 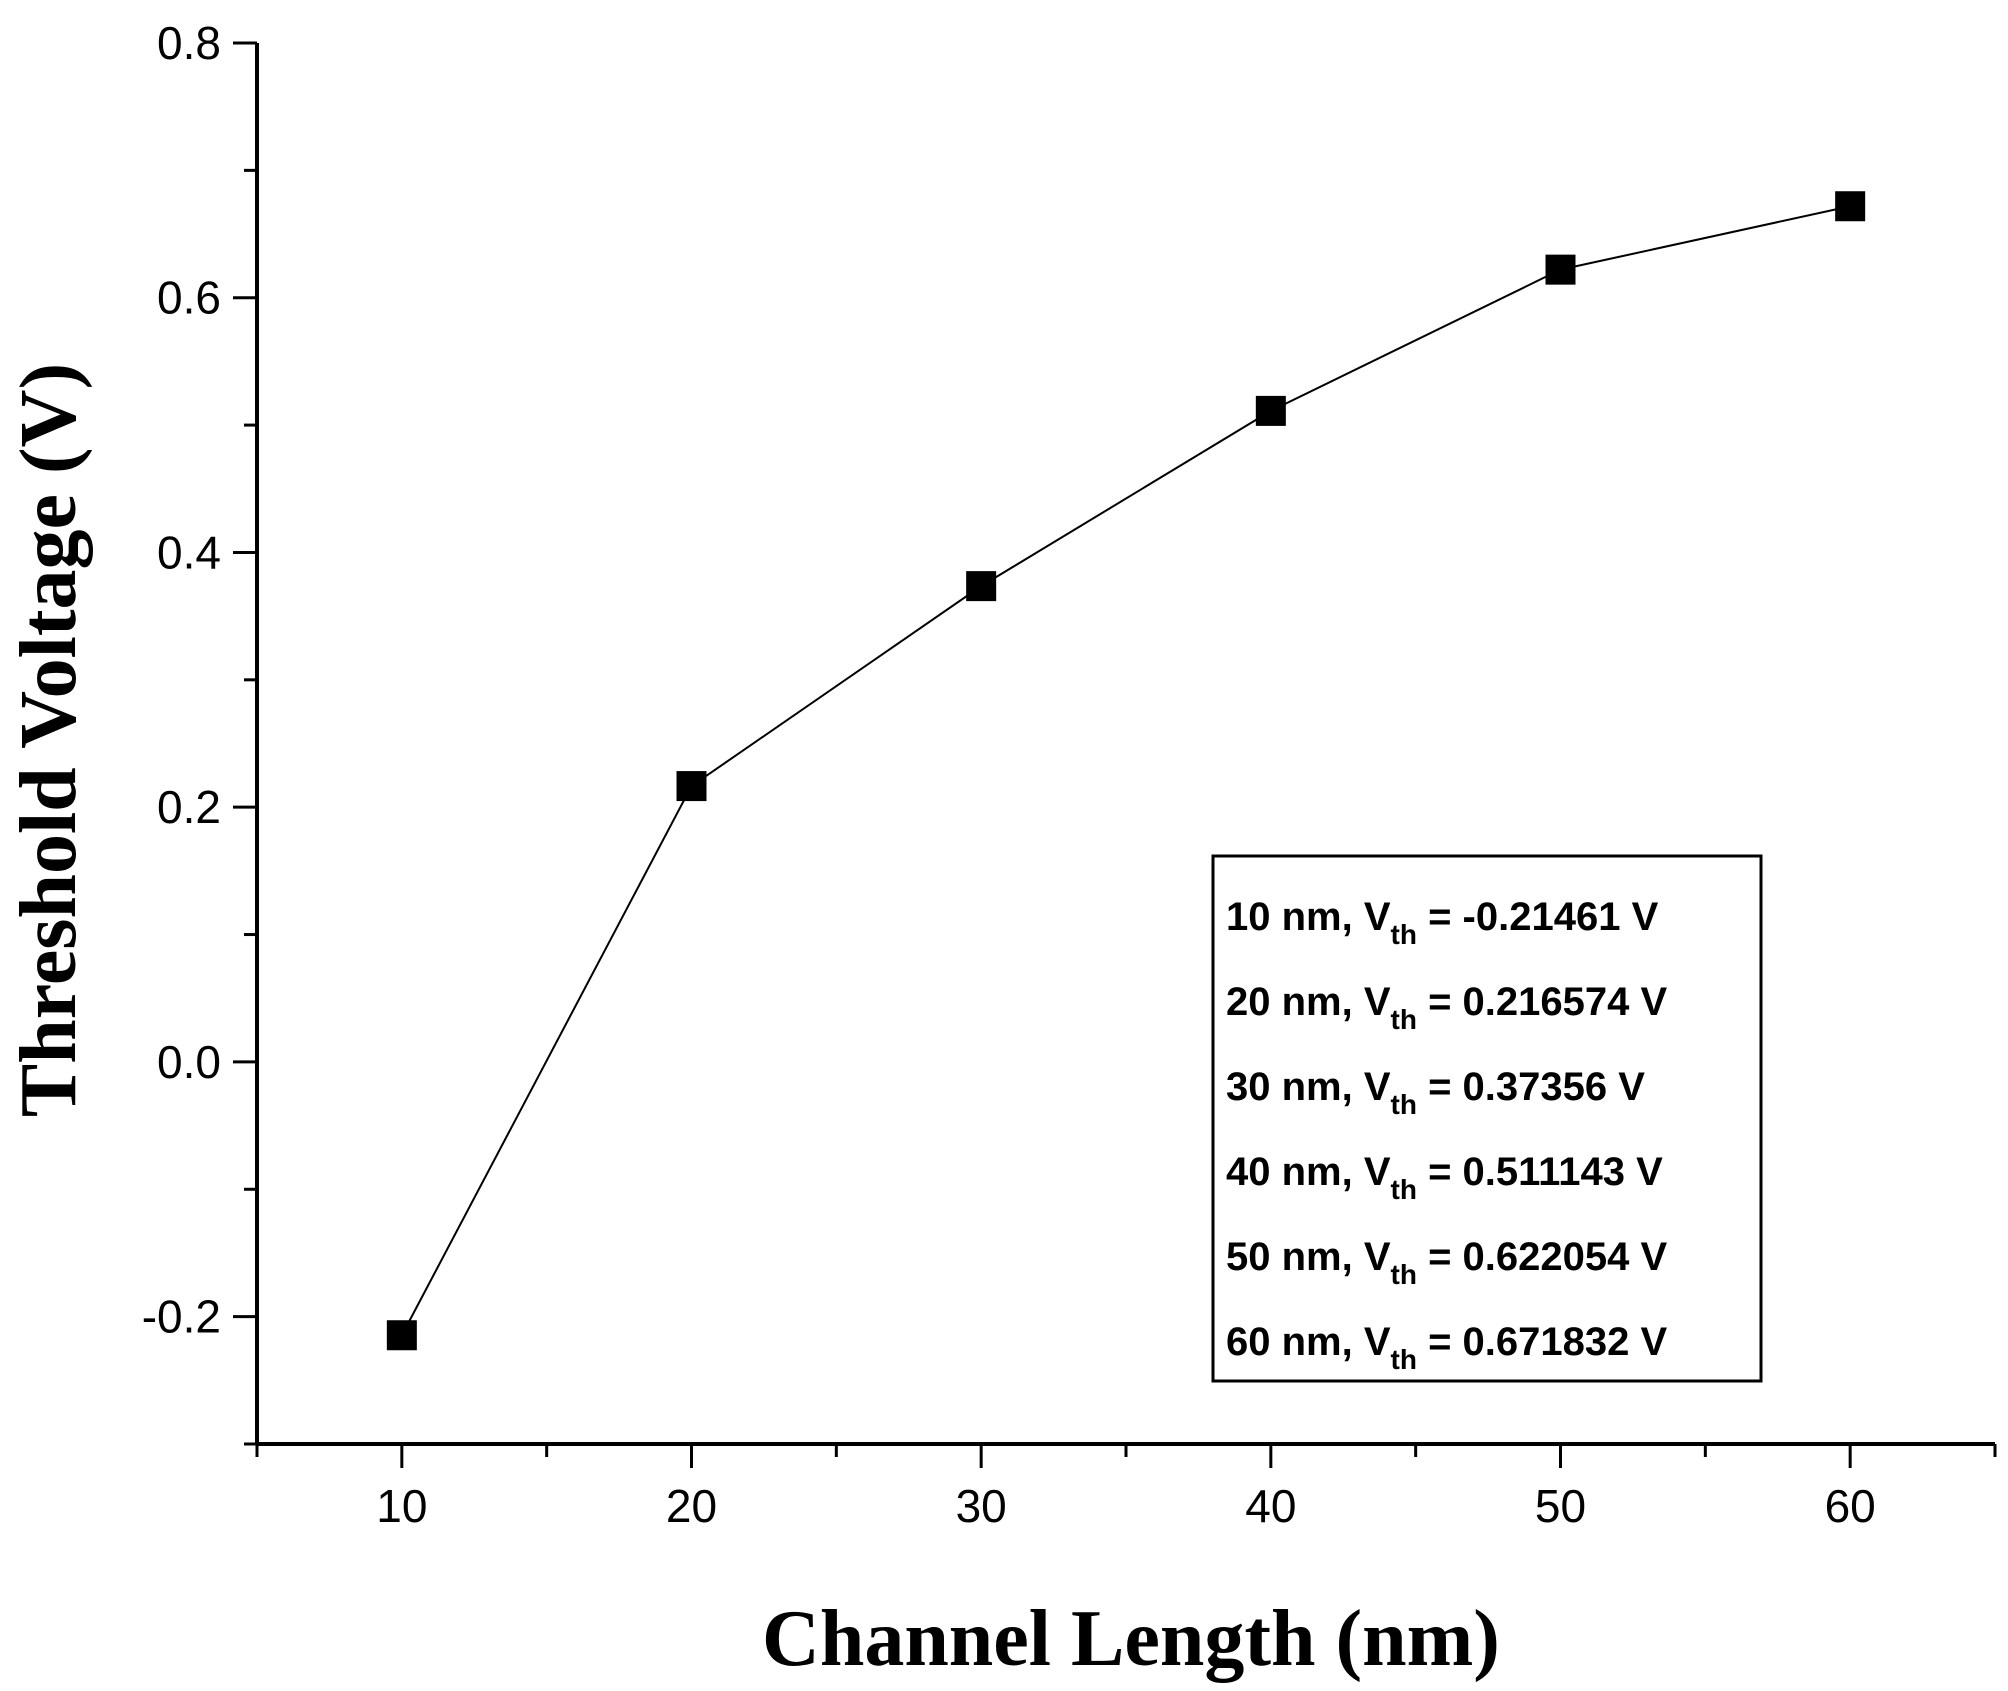 I want to click on annotation-line: 20 nm, Vth = 0.216574 V, so click(x=1446, y=1007).